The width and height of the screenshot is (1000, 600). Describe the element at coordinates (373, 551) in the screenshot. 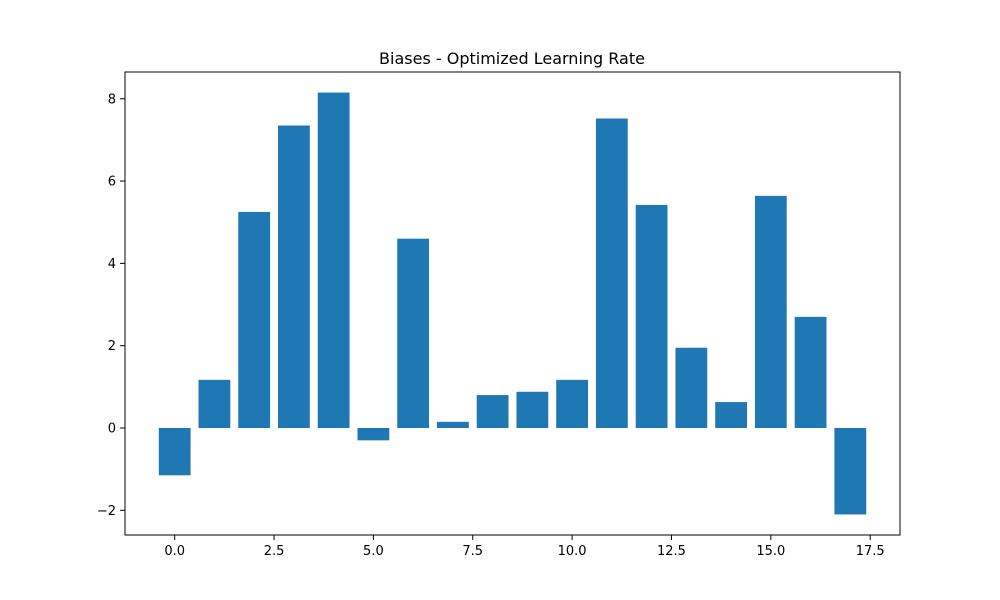

I see `x-tick-label: 5.0` at that location.